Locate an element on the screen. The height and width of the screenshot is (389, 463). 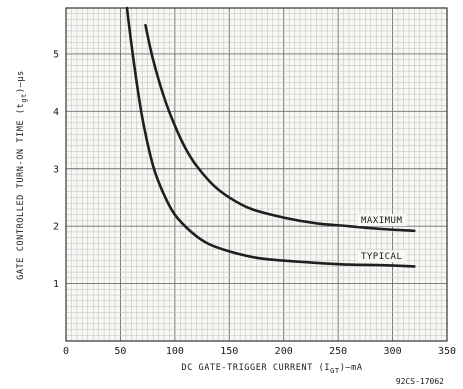
y-axis-label-main: GATE CONTROLLED TURN-ON TIME (t is located at coordinates (21, 191).